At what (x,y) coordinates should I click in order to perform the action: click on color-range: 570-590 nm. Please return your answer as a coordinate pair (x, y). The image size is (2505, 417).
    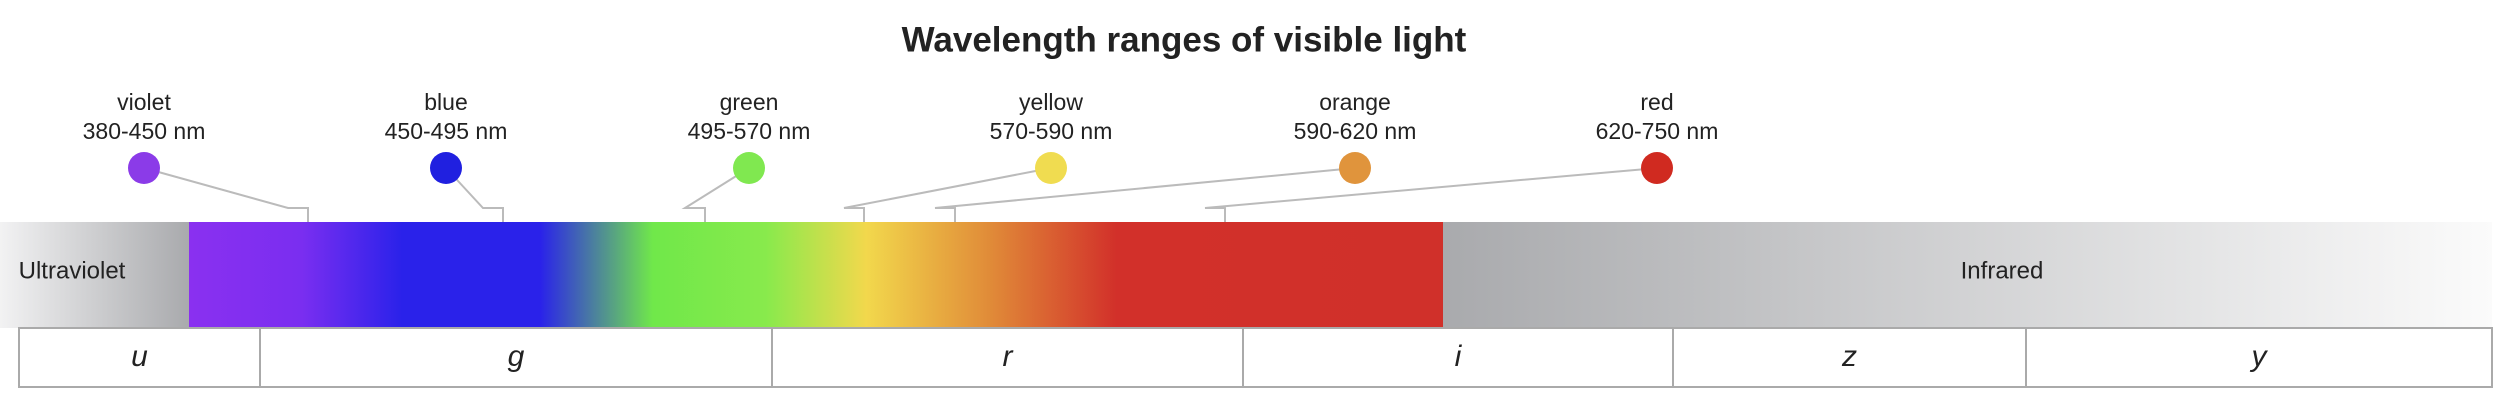
    Looking at the image, I should click on (1051, 131).